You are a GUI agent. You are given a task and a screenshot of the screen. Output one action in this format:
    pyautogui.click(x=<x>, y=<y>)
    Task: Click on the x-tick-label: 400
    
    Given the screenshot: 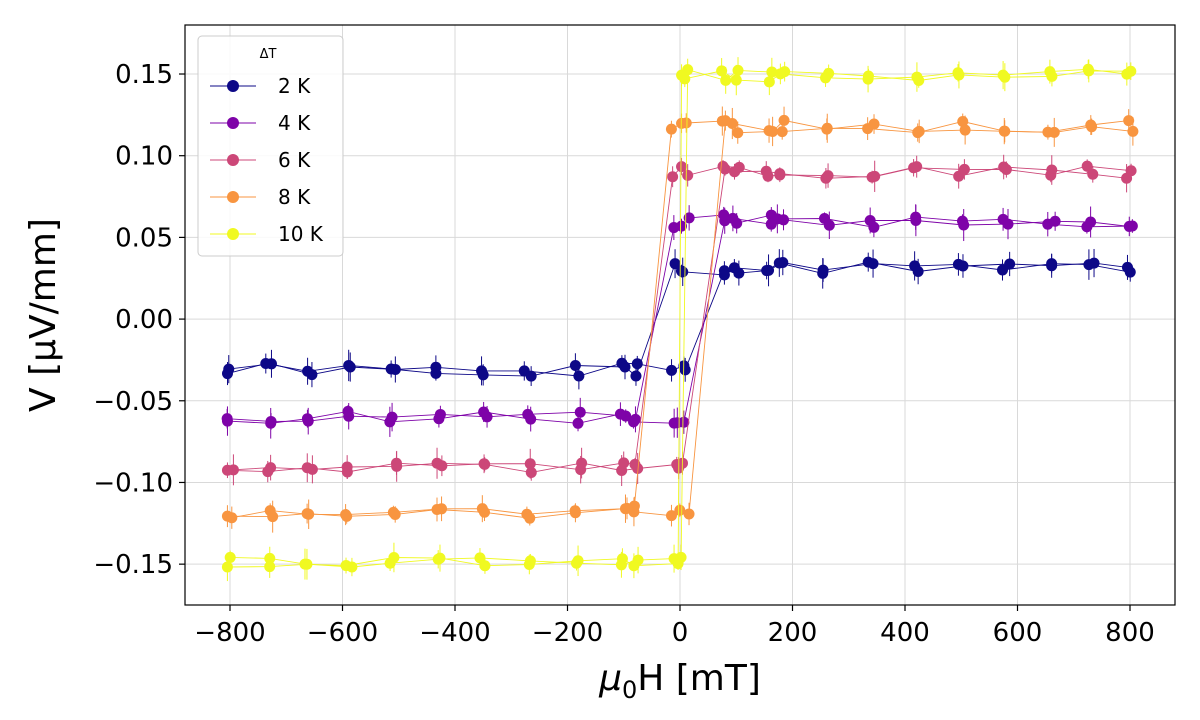 What is the action you would take?
    pyautogui.click(x=905, y=633)
    